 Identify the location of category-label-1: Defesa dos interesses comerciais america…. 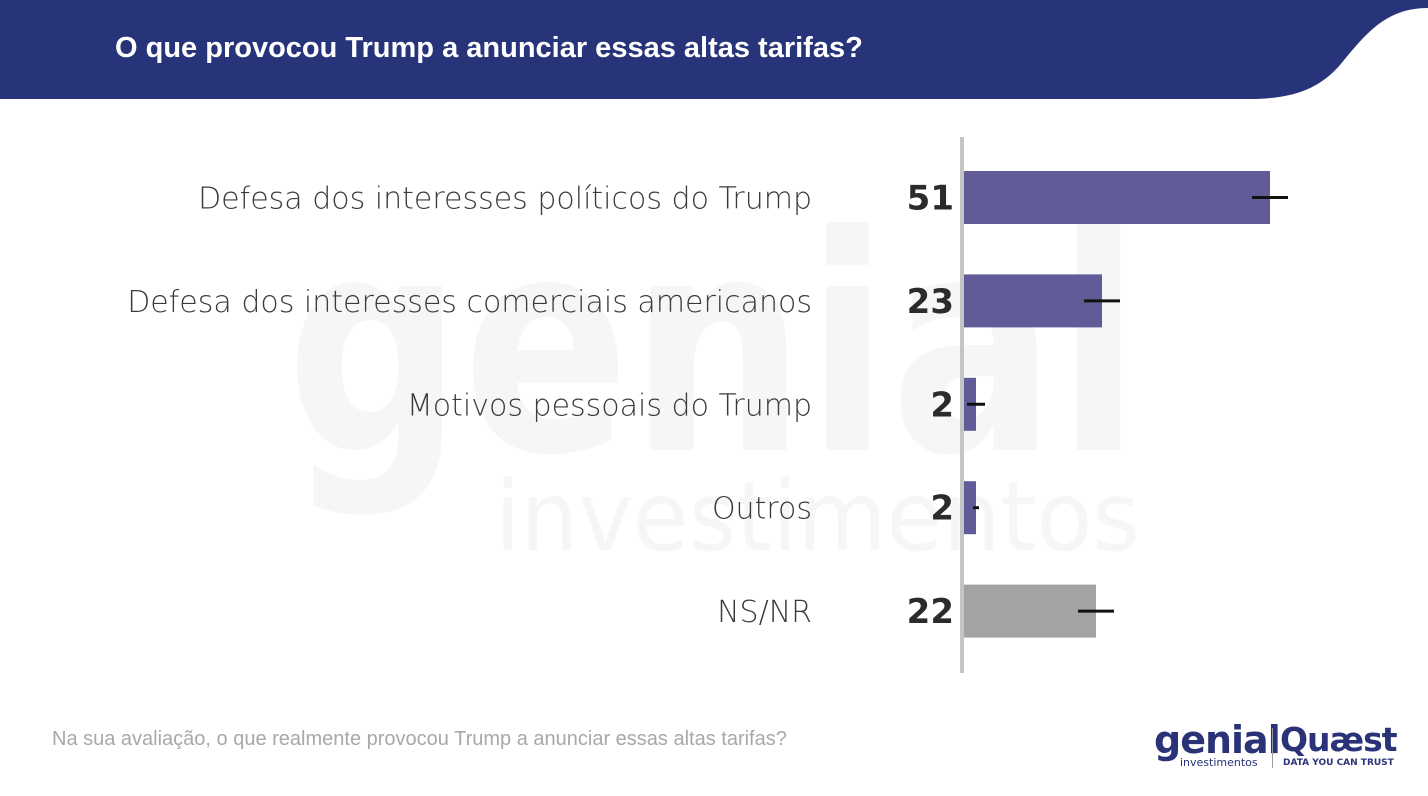
(469, 302).